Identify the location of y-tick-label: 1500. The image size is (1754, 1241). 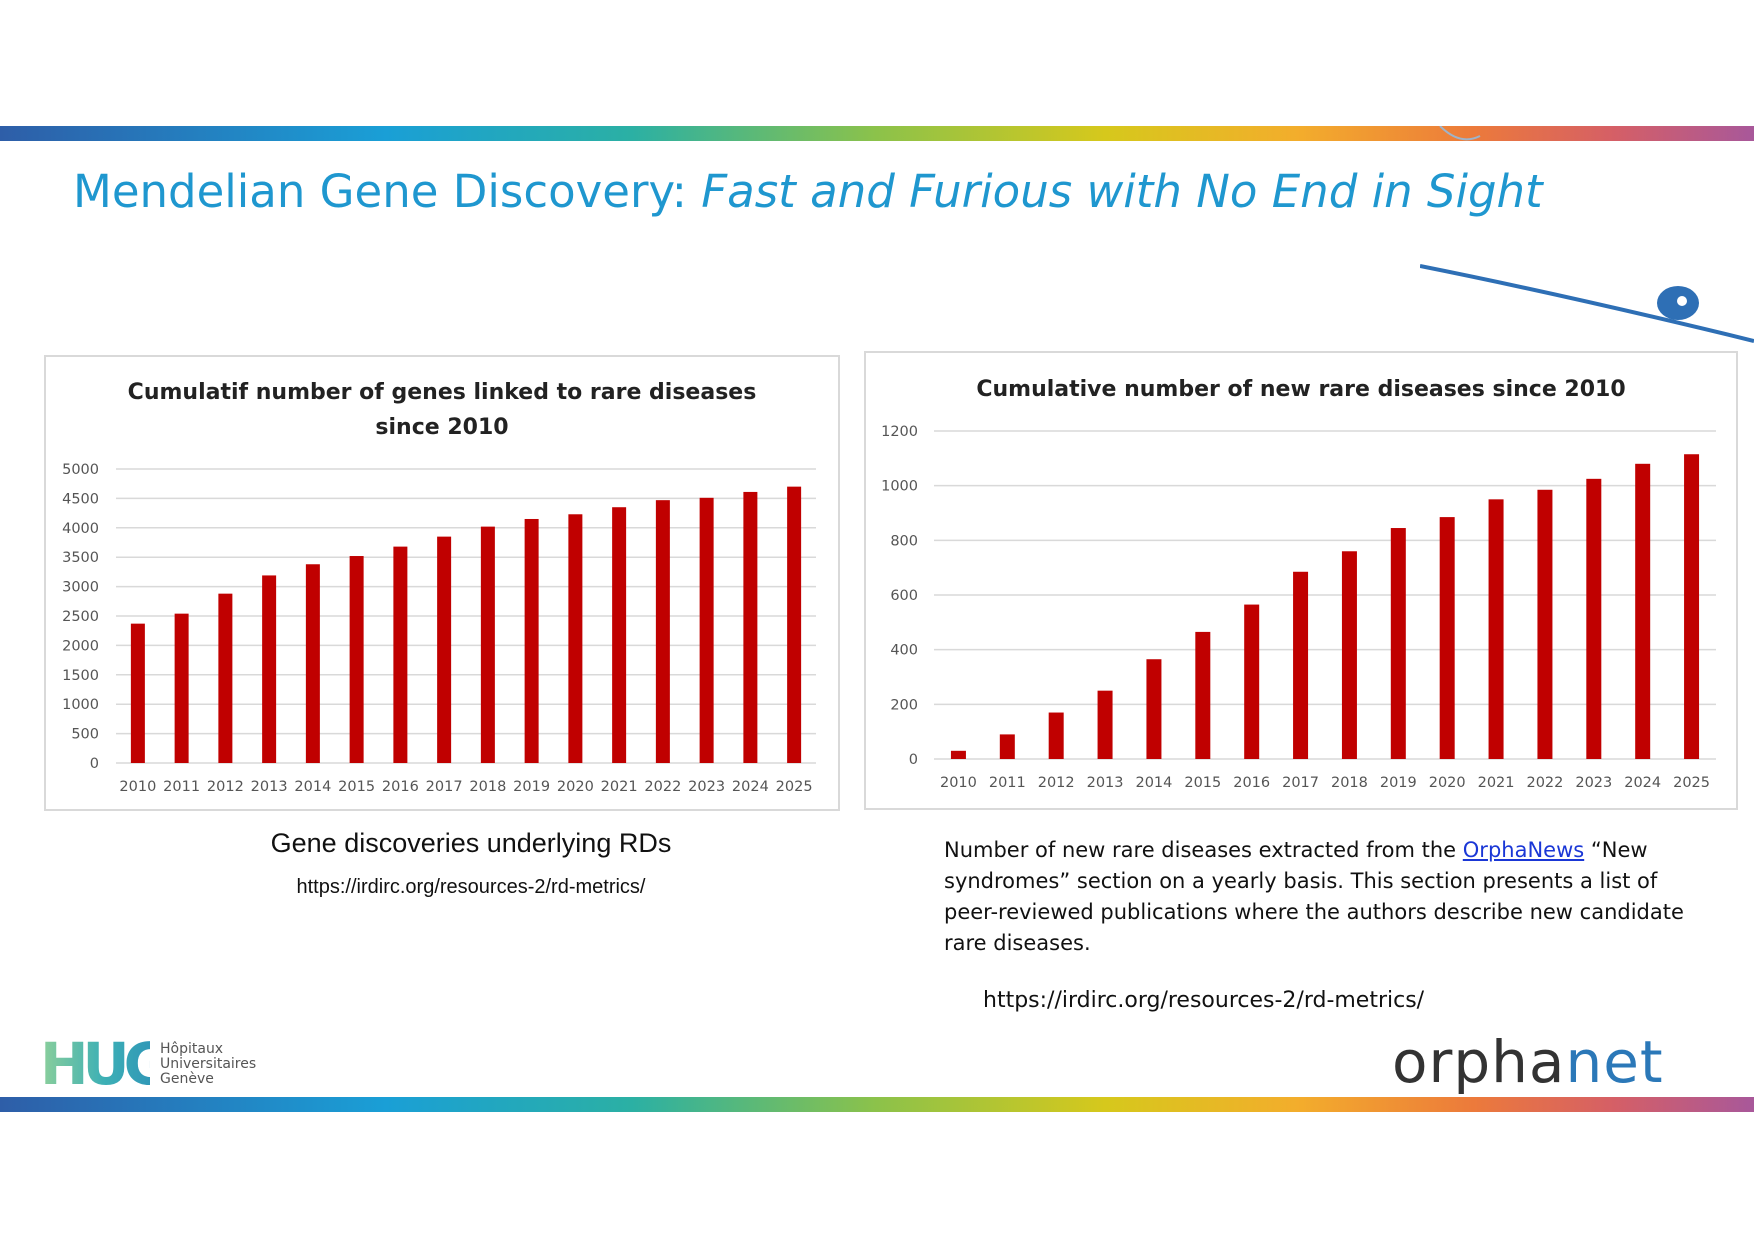
(80, 676).